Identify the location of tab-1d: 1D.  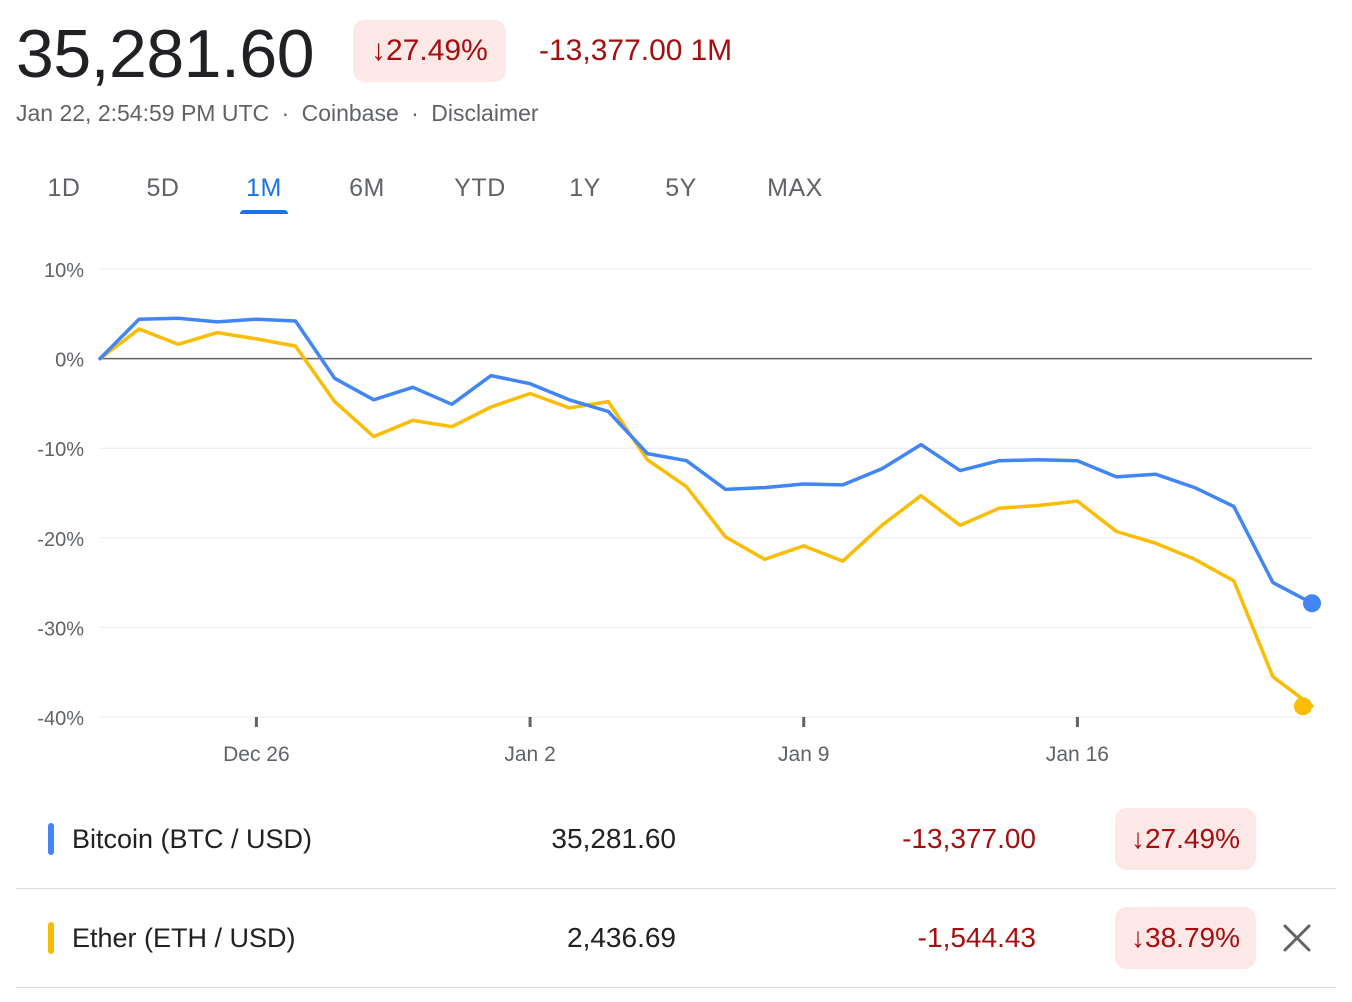
(64, 191).